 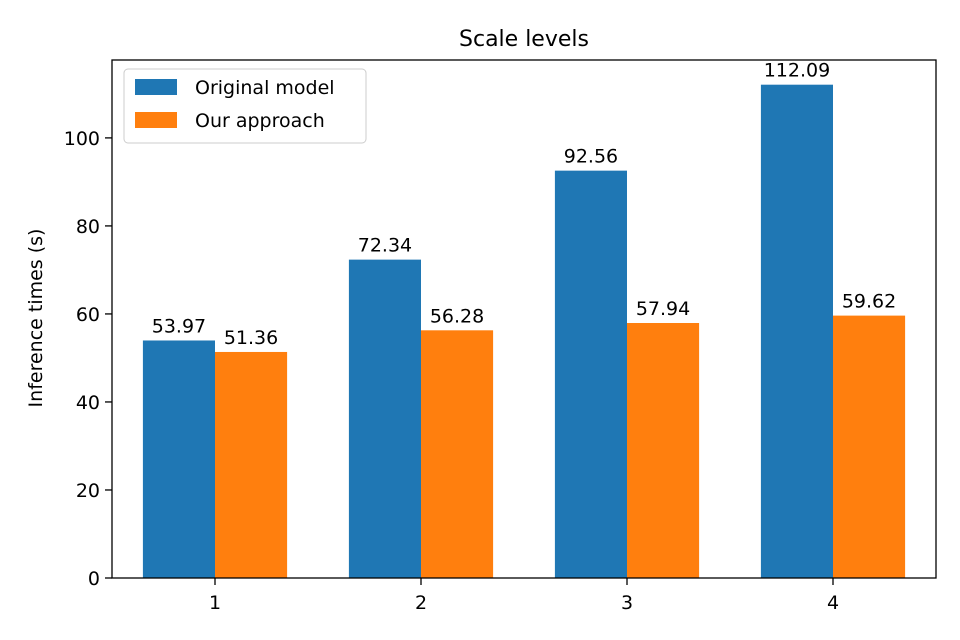 I want to click on chart-title: Scale levels, so click(x=524, y=39).